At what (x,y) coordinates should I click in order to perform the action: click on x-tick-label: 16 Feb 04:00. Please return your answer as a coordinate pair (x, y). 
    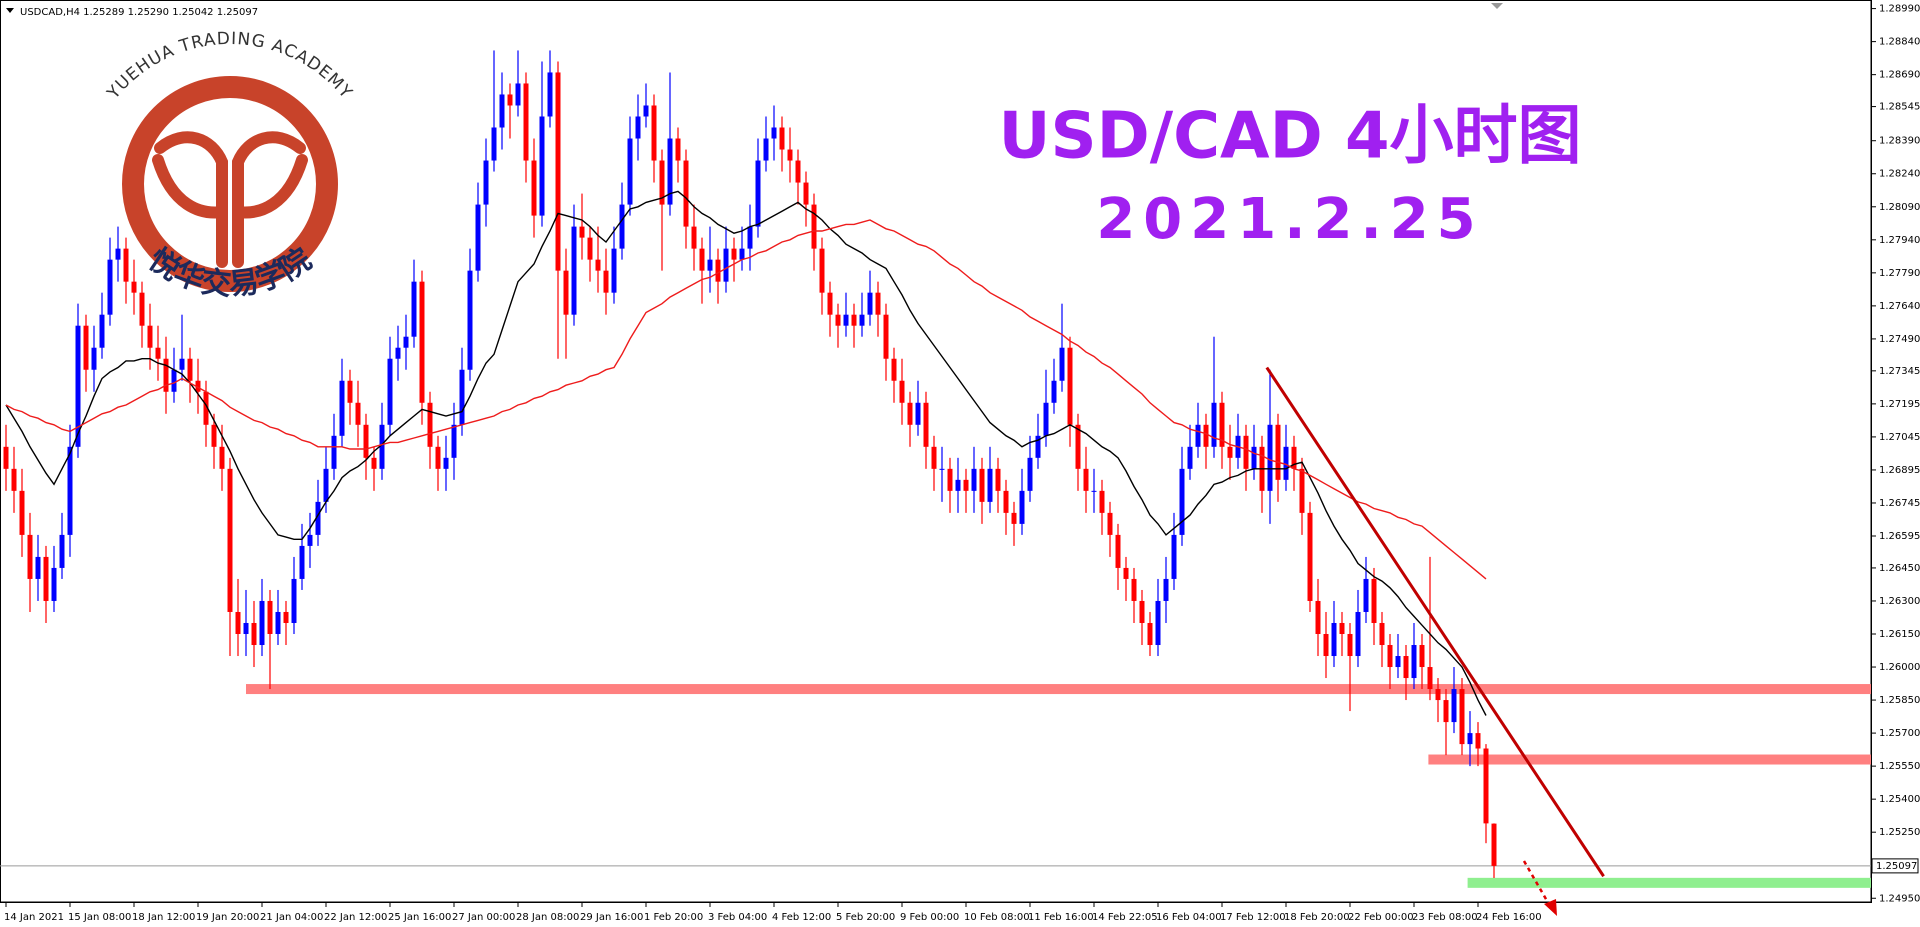
    Looking at the image, I should click on (1189, 917).